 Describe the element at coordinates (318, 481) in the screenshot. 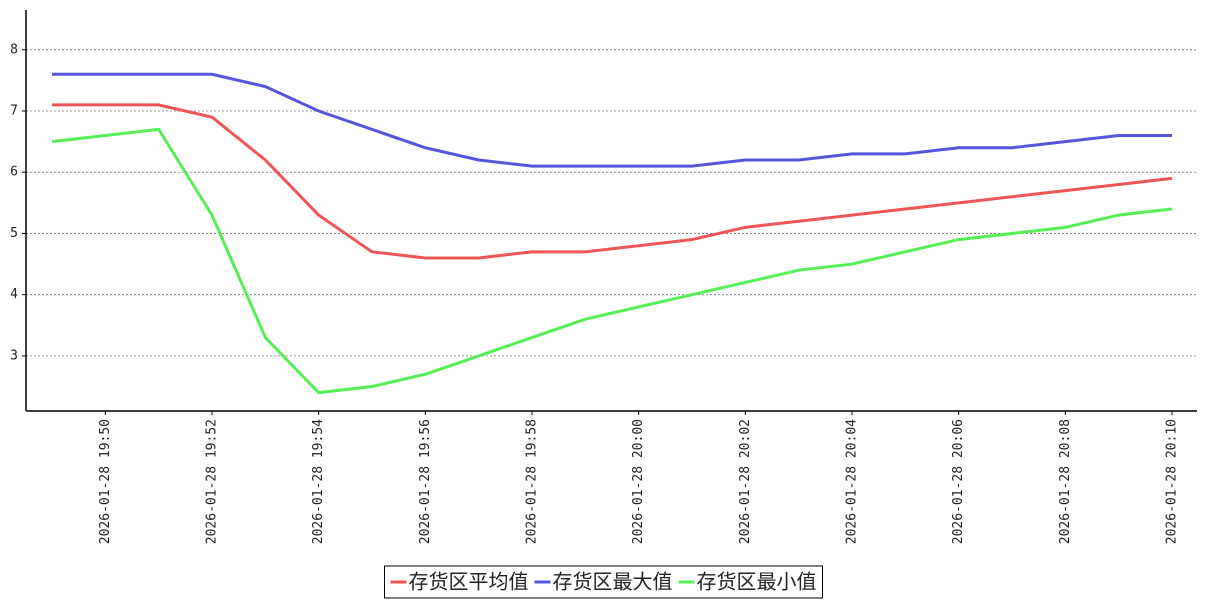

I see `x-tick-label: 2026-01-28 19:54` at that location.